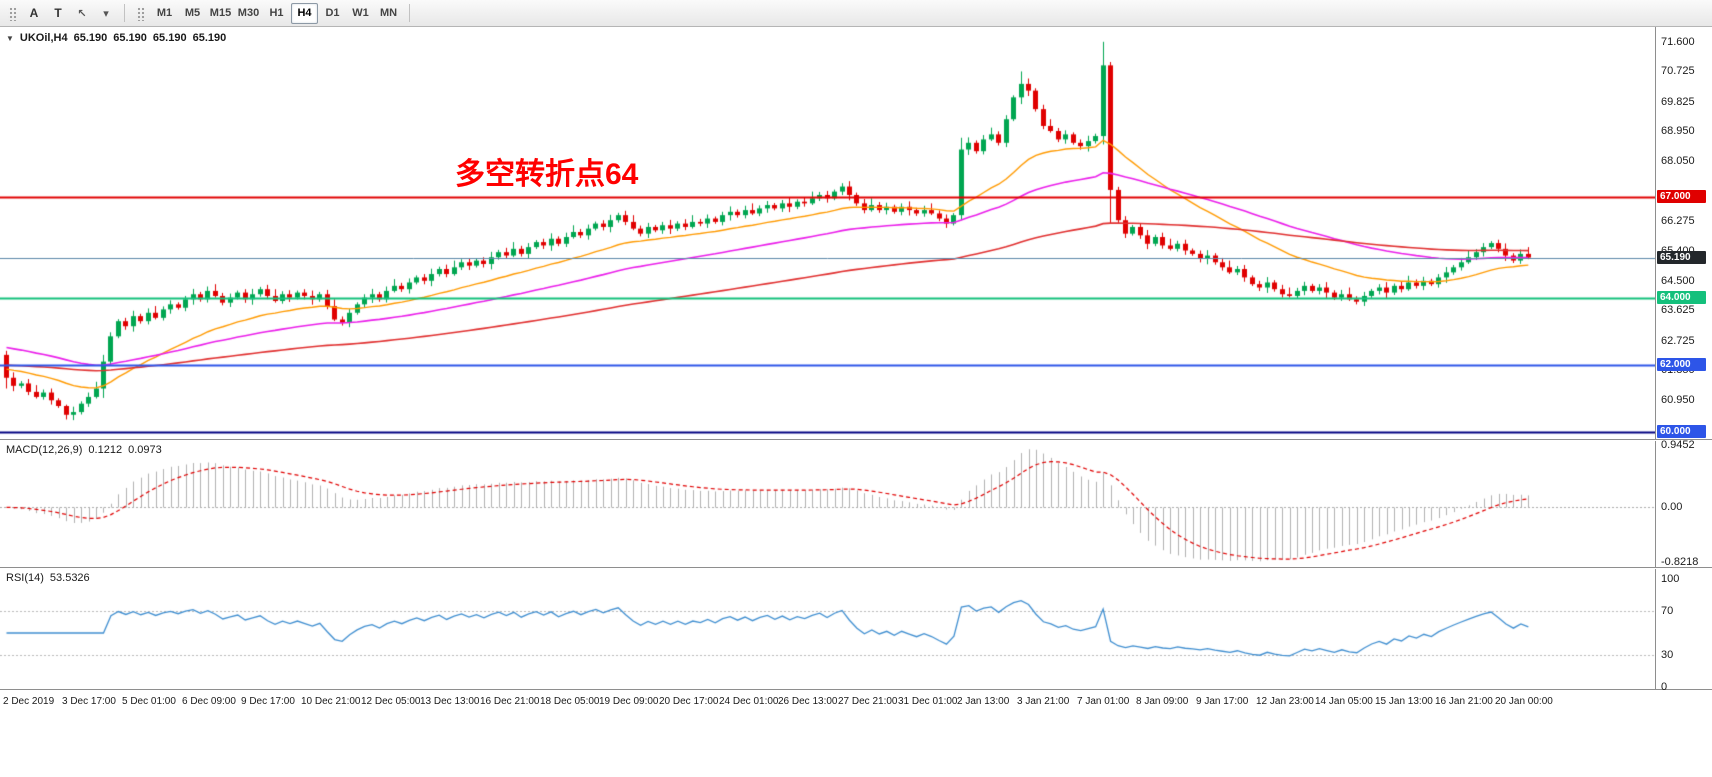 This screenshot has height=777, width=1712. I want to click on rsi-canvas, so click(827, 629).